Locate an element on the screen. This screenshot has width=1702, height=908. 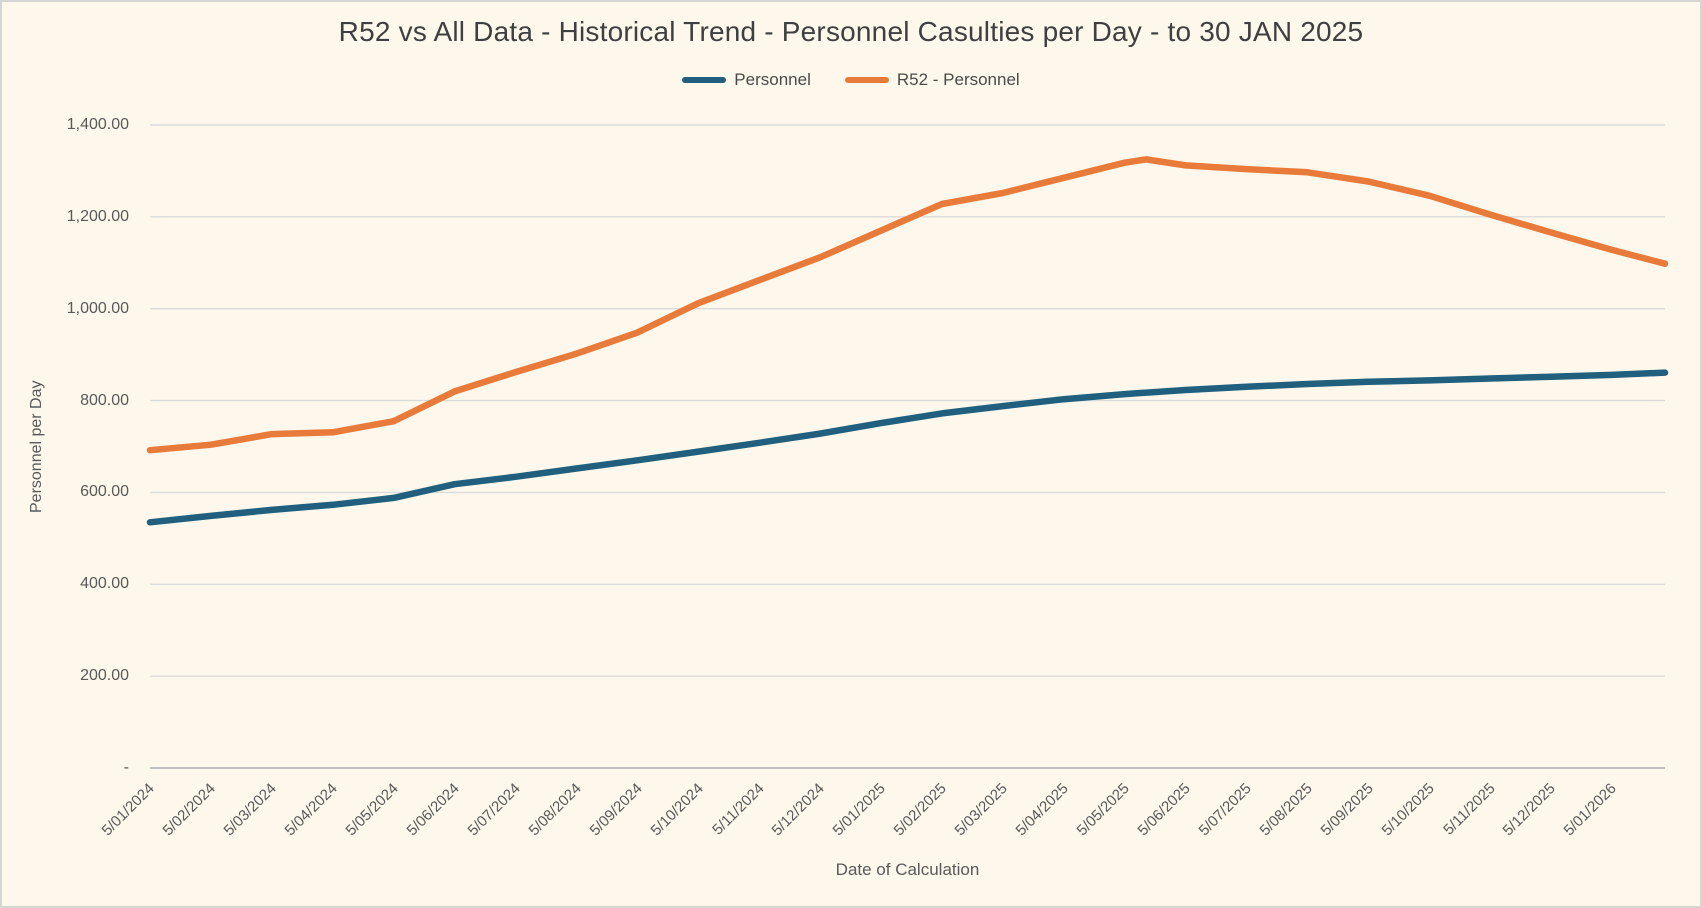
y-tick-label: - is located at coordinates (126, 767).